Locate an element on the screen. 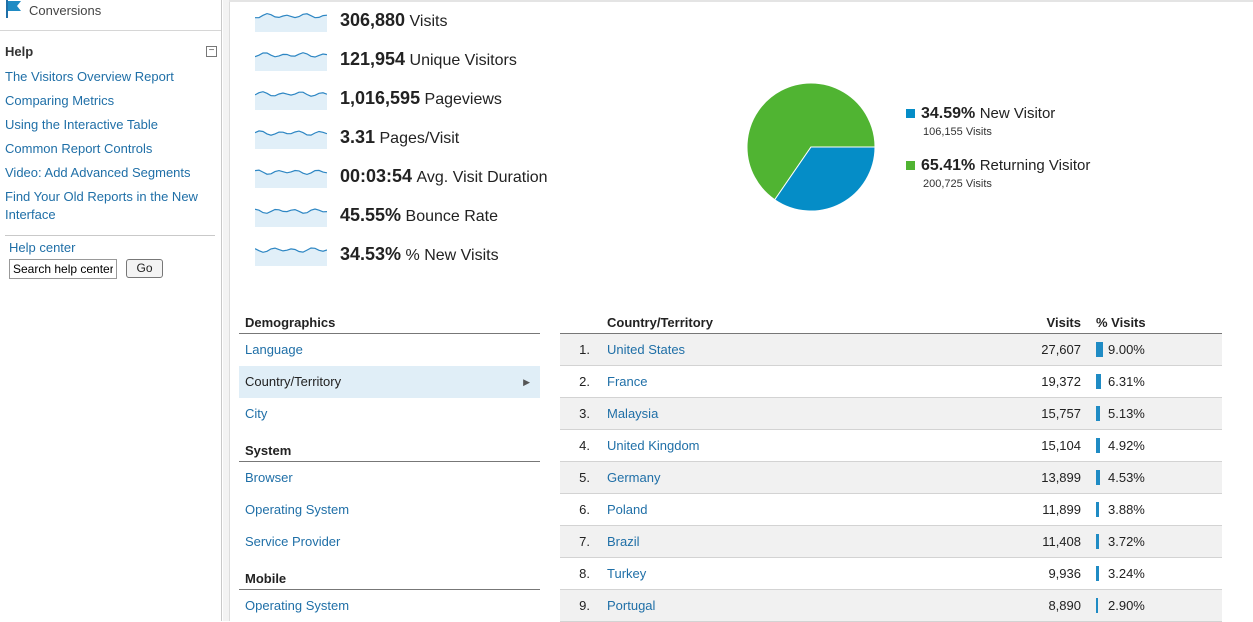 This screenshot has width=1253, height=622. help-center-link: Help center is located at coordinates (42, 247).